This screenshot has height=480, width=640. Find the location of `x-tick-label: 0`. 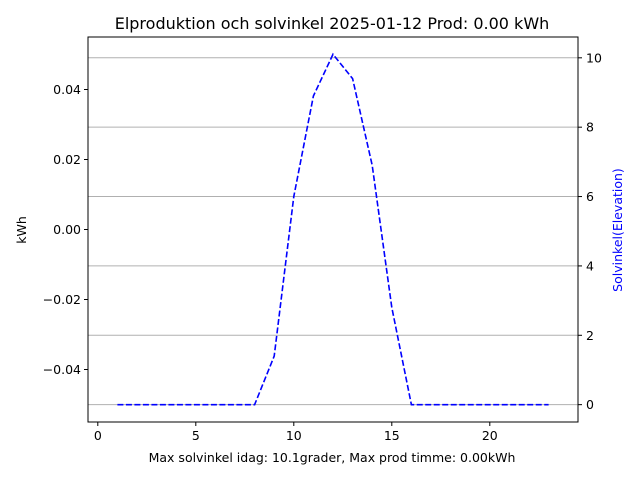

x-tick-label: 0 is located at coordinates (98, 435).